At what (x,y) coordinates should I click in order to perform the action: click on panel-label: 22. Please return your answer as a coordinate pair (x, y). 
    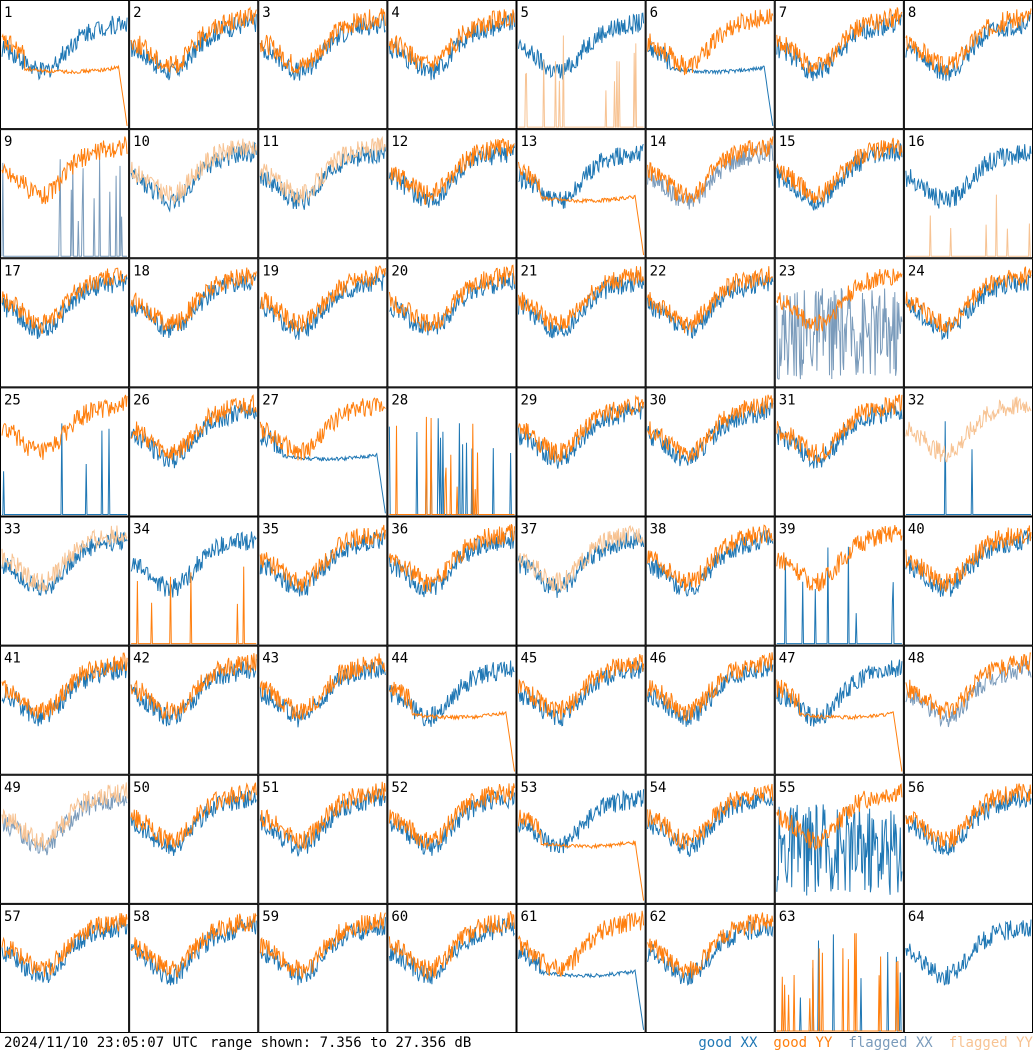
    Looking at the image, I should click on (658, 271).